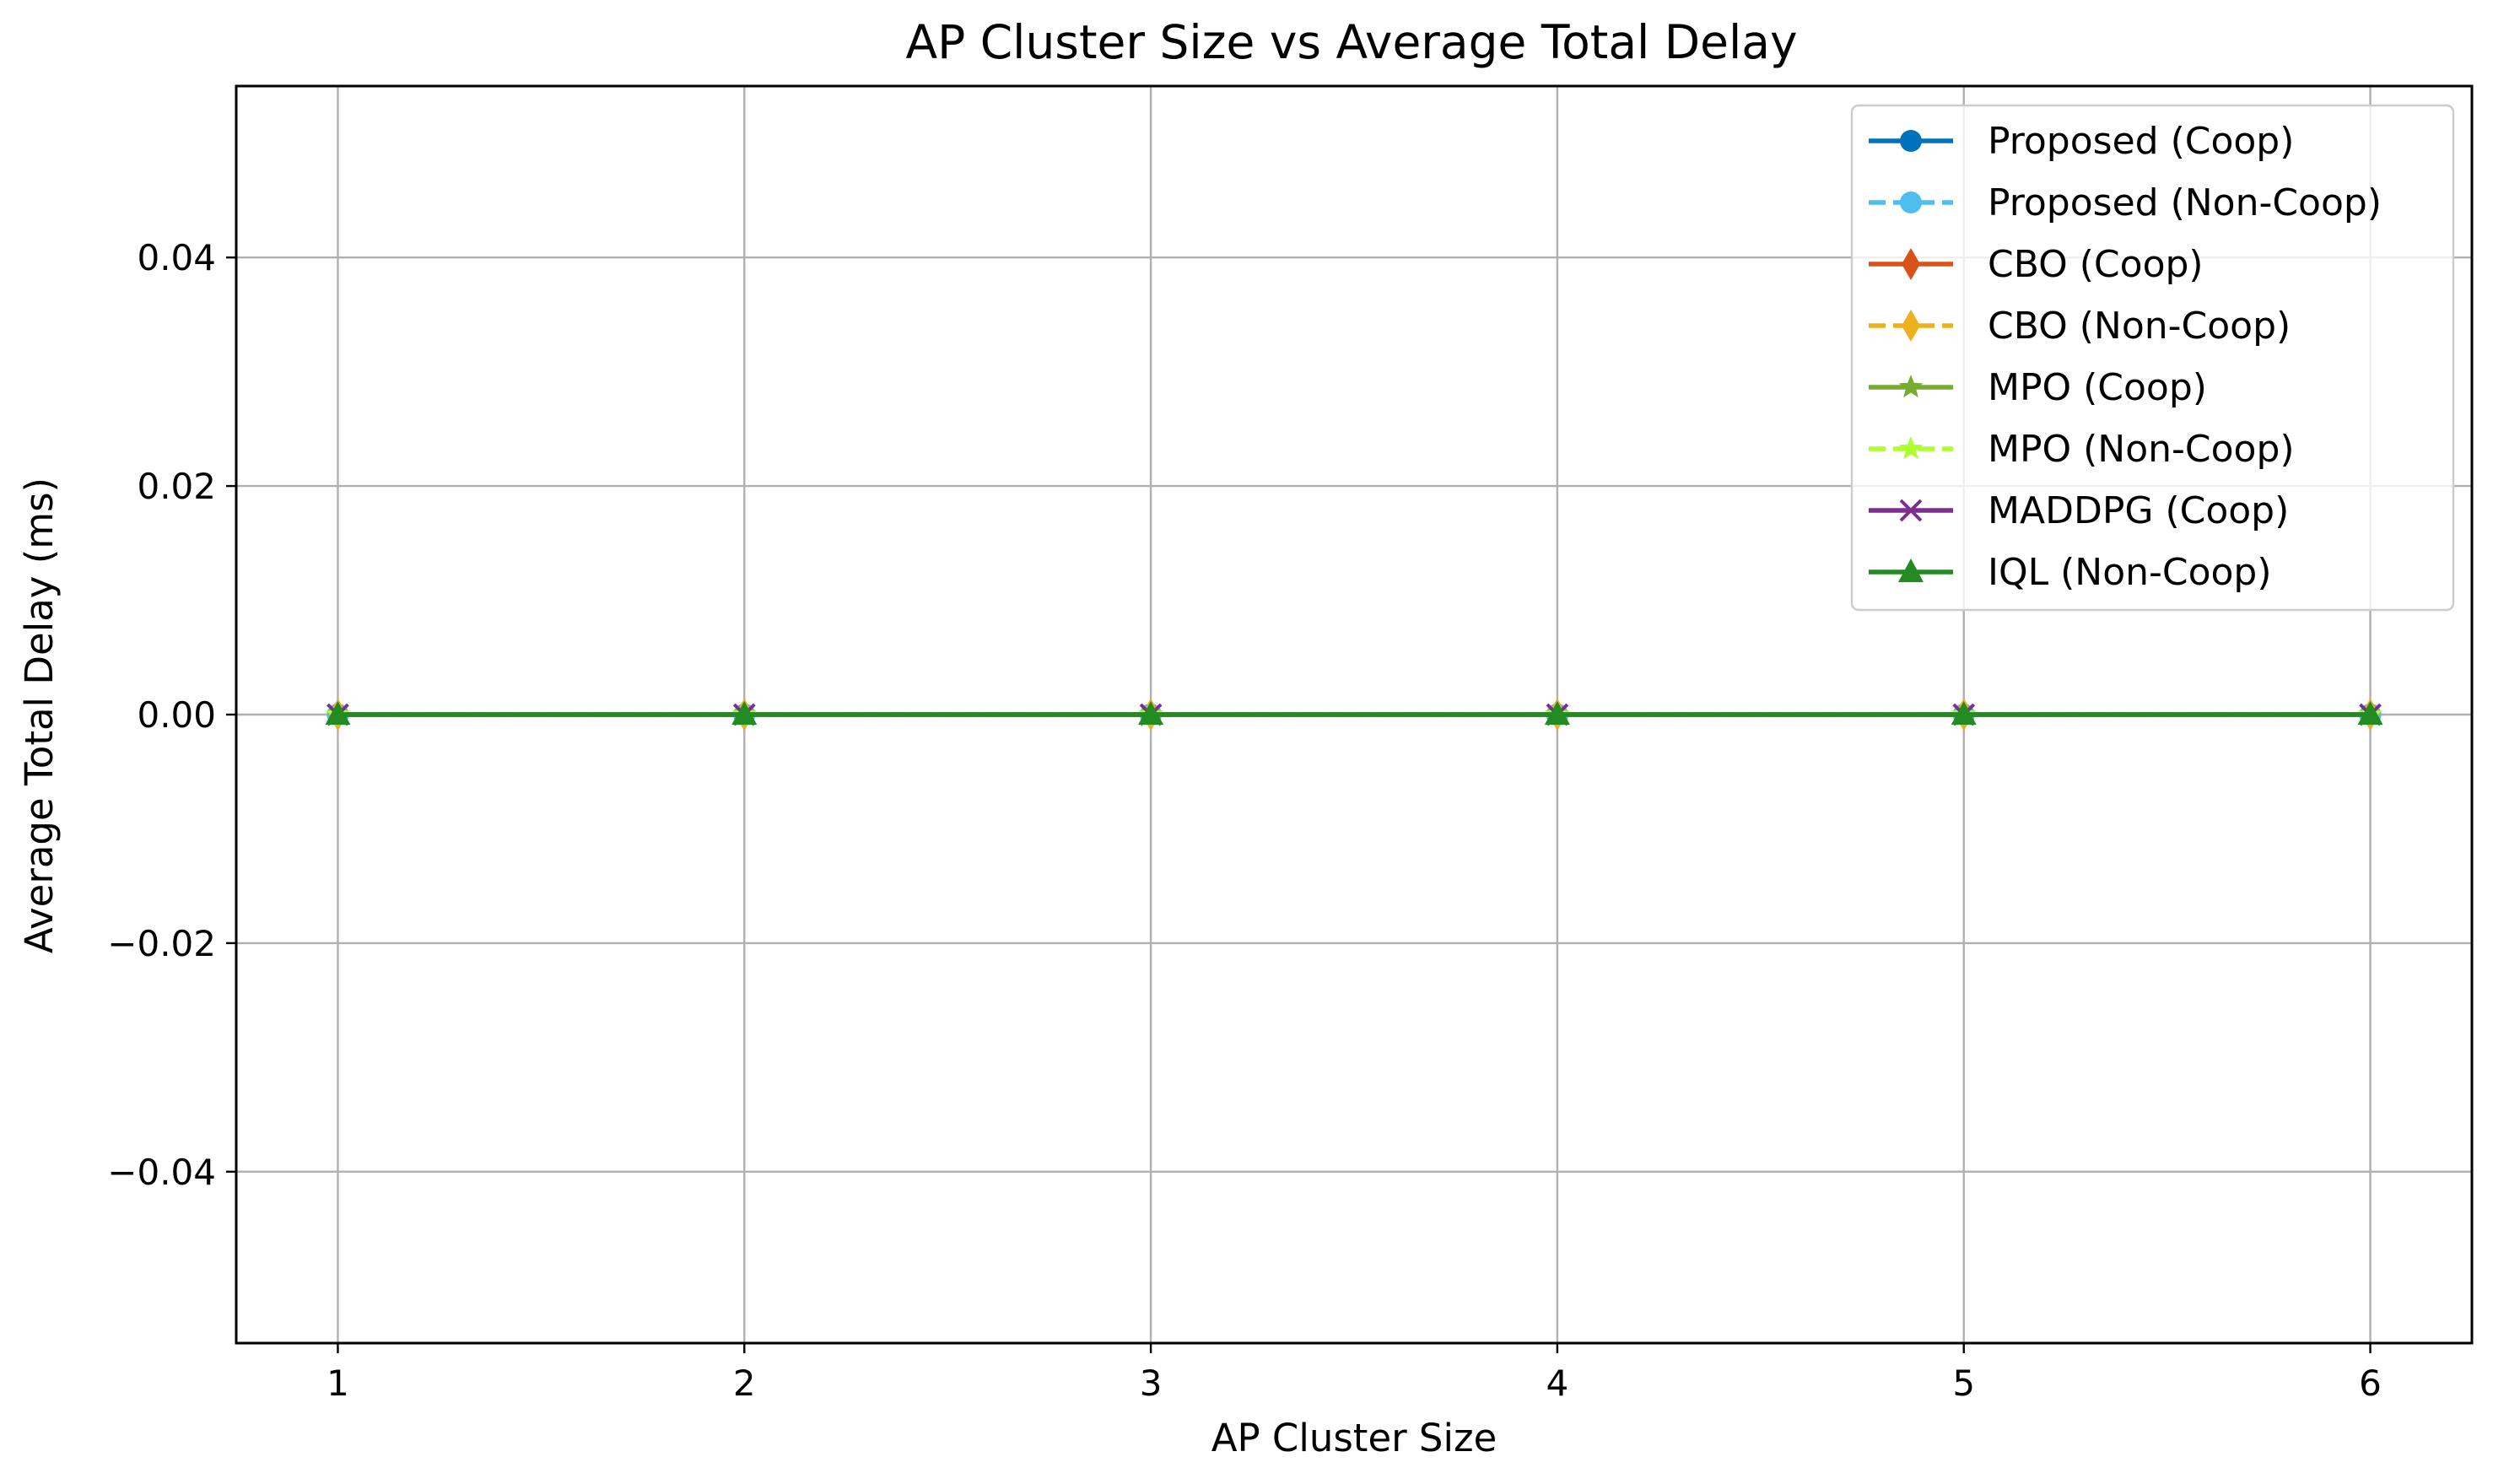  What do you see at coordinates (177, 486) in the screenshot?
I see `y-tick-label: 0.02` at bounding box center [177, 486].